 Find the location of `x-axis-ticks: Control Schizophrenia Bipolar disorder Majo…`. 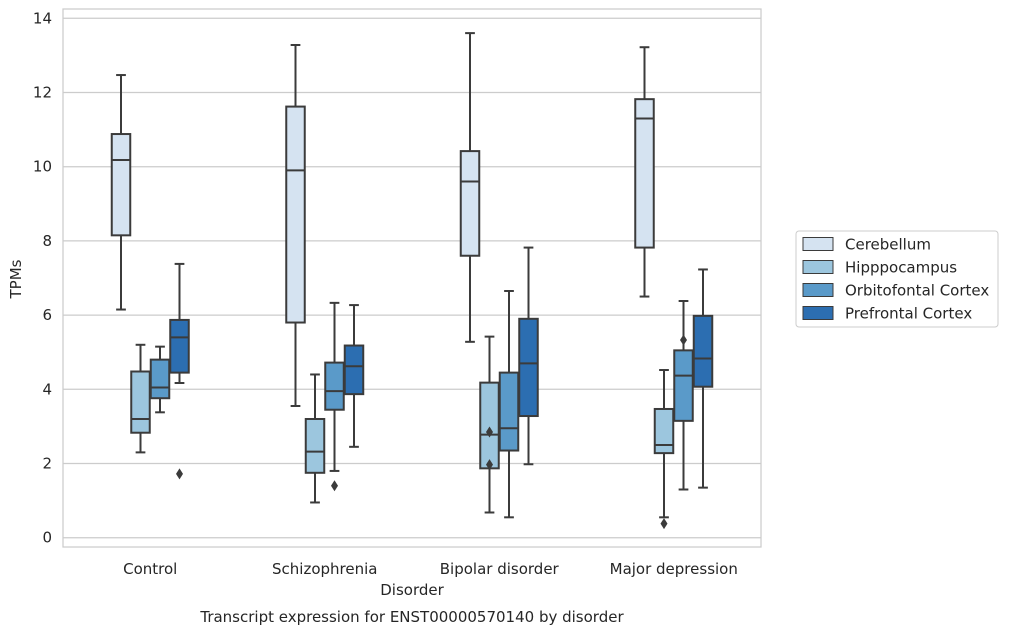

x-axis-ticks: Control Schizophrenia Bipolar disorder Majo… is located at coordinates (430, 569).